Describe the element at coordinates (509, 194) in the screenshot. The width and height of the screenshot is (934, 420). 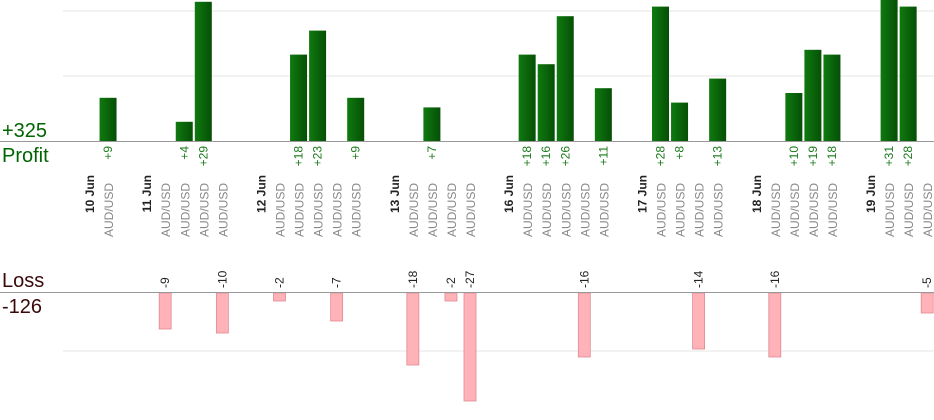
I see `date-label: 16 Jun` at that location.